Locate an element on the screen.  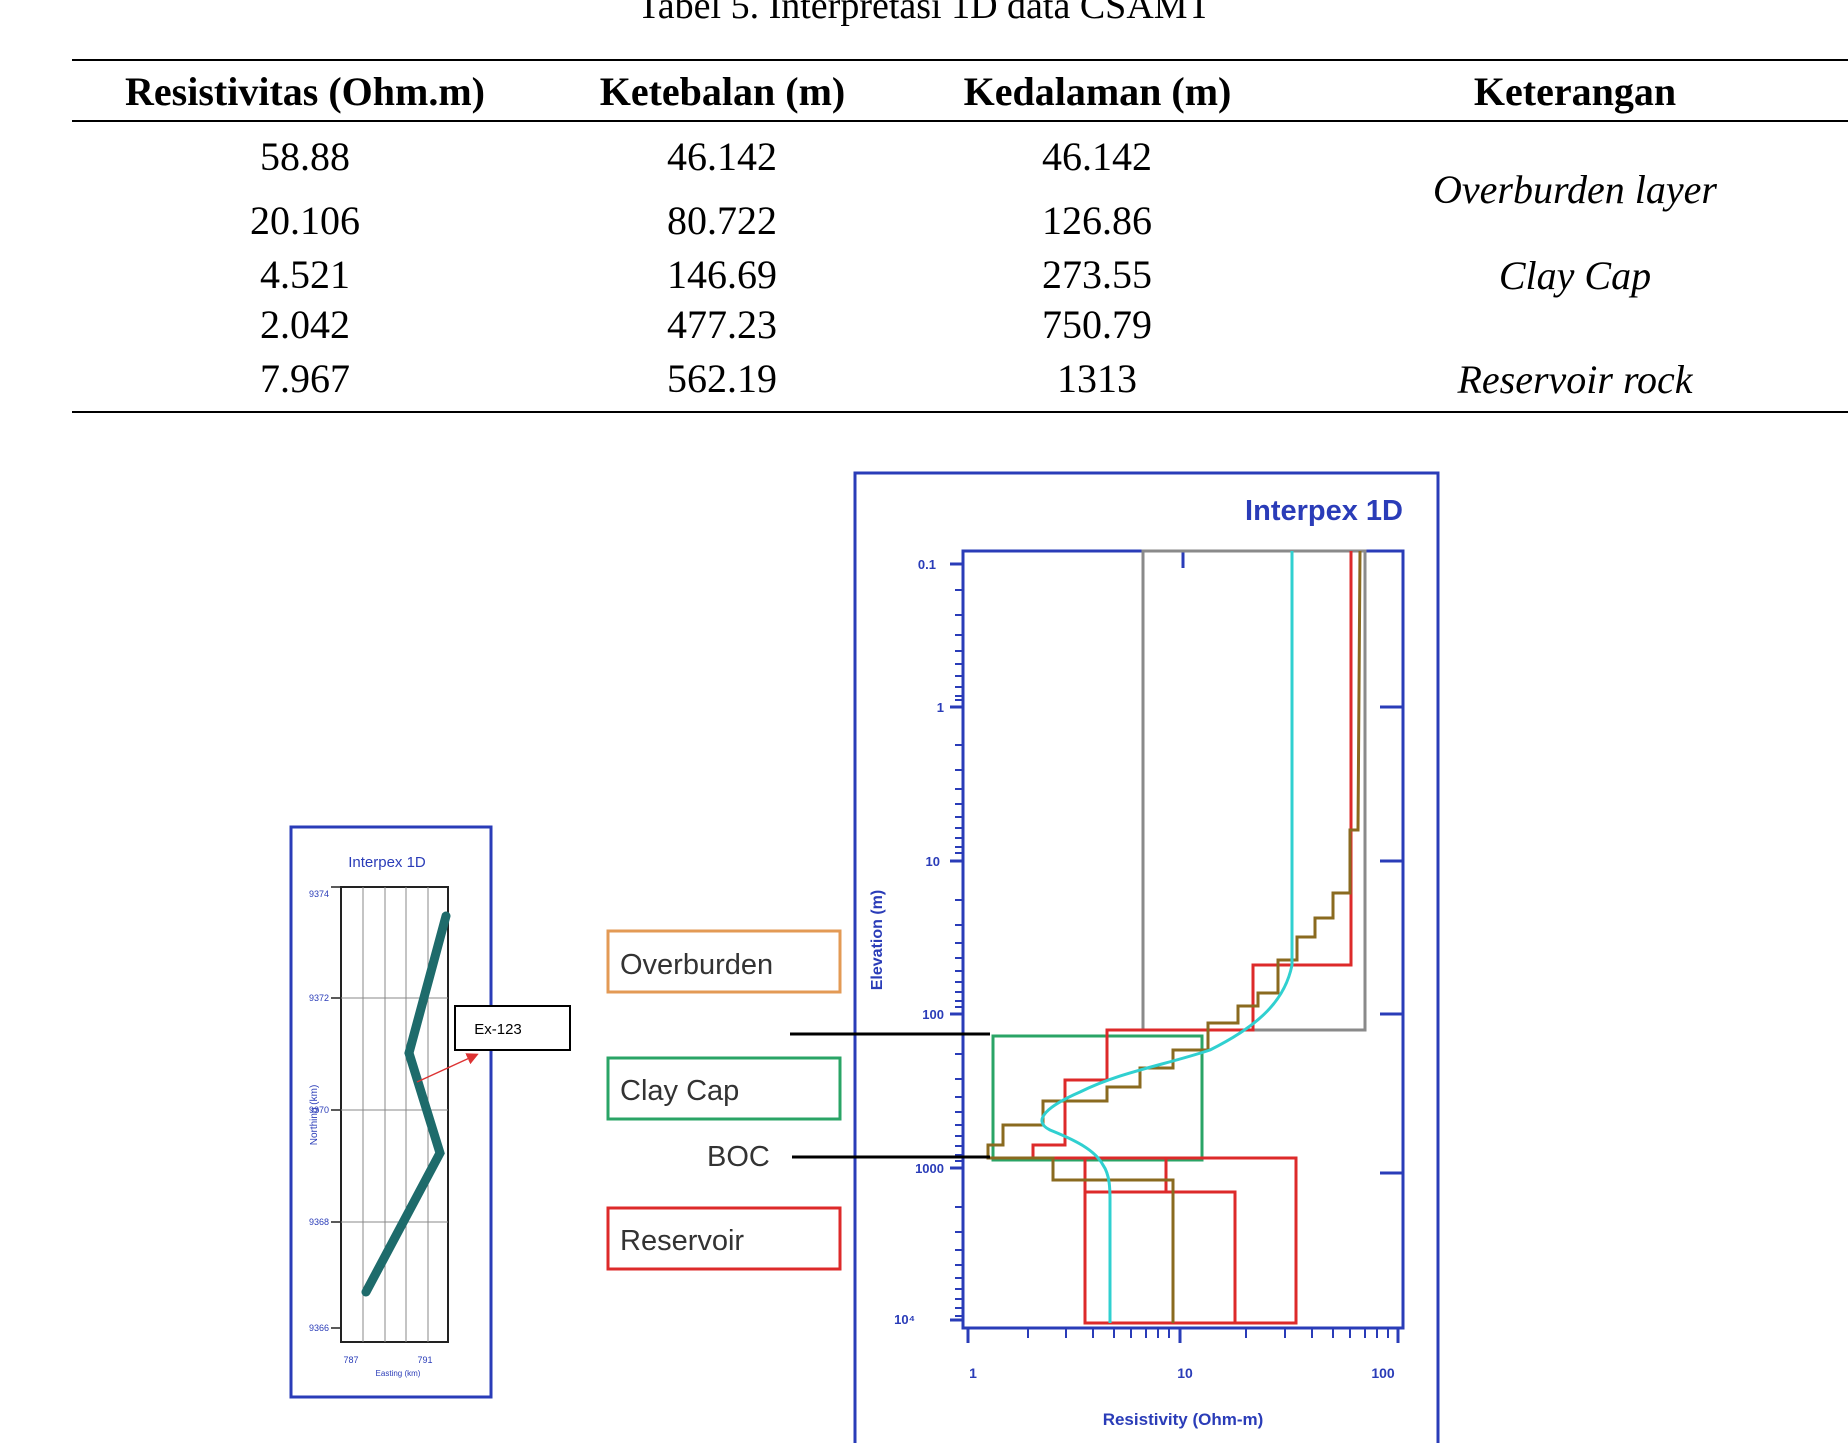
layer-legend: Overburden Clay Cap BOC Reservoir is located at coordinates (724, 1100).